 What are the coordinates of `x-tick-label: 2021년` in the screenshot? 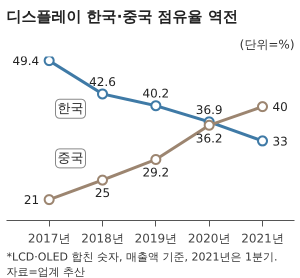 It's located at (262, 239).